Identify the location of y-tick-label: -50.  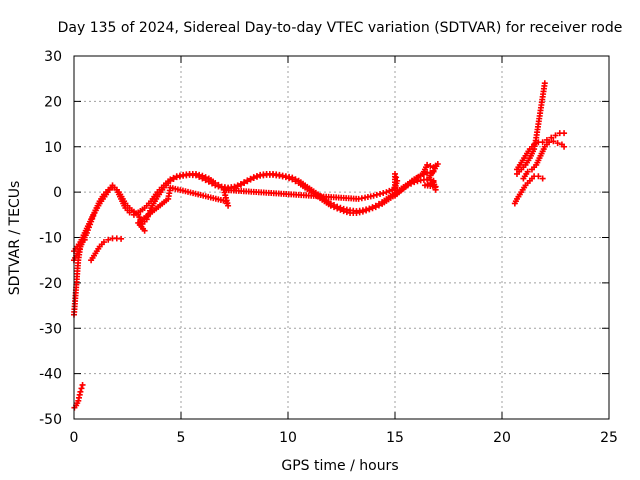
(50, 420).